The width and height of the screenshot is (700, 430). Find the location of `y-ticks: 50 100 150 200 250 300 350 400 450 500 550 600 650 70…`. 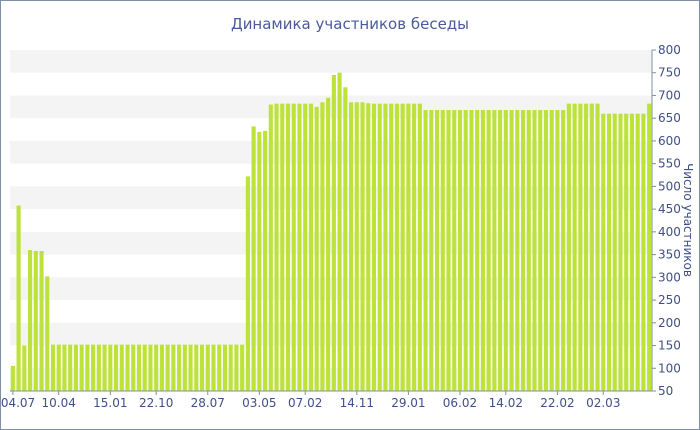

y-ticks: 50 100 150 200 250 300 350 400 450 500 550 600 650 70… is located at coordinates (666, 220).